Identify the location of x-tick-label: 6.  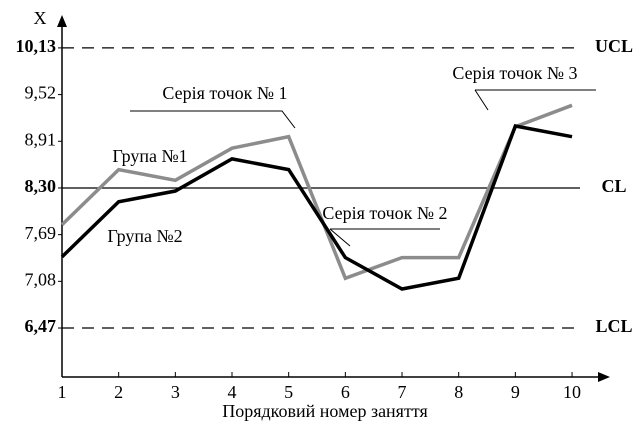
(345, 392).